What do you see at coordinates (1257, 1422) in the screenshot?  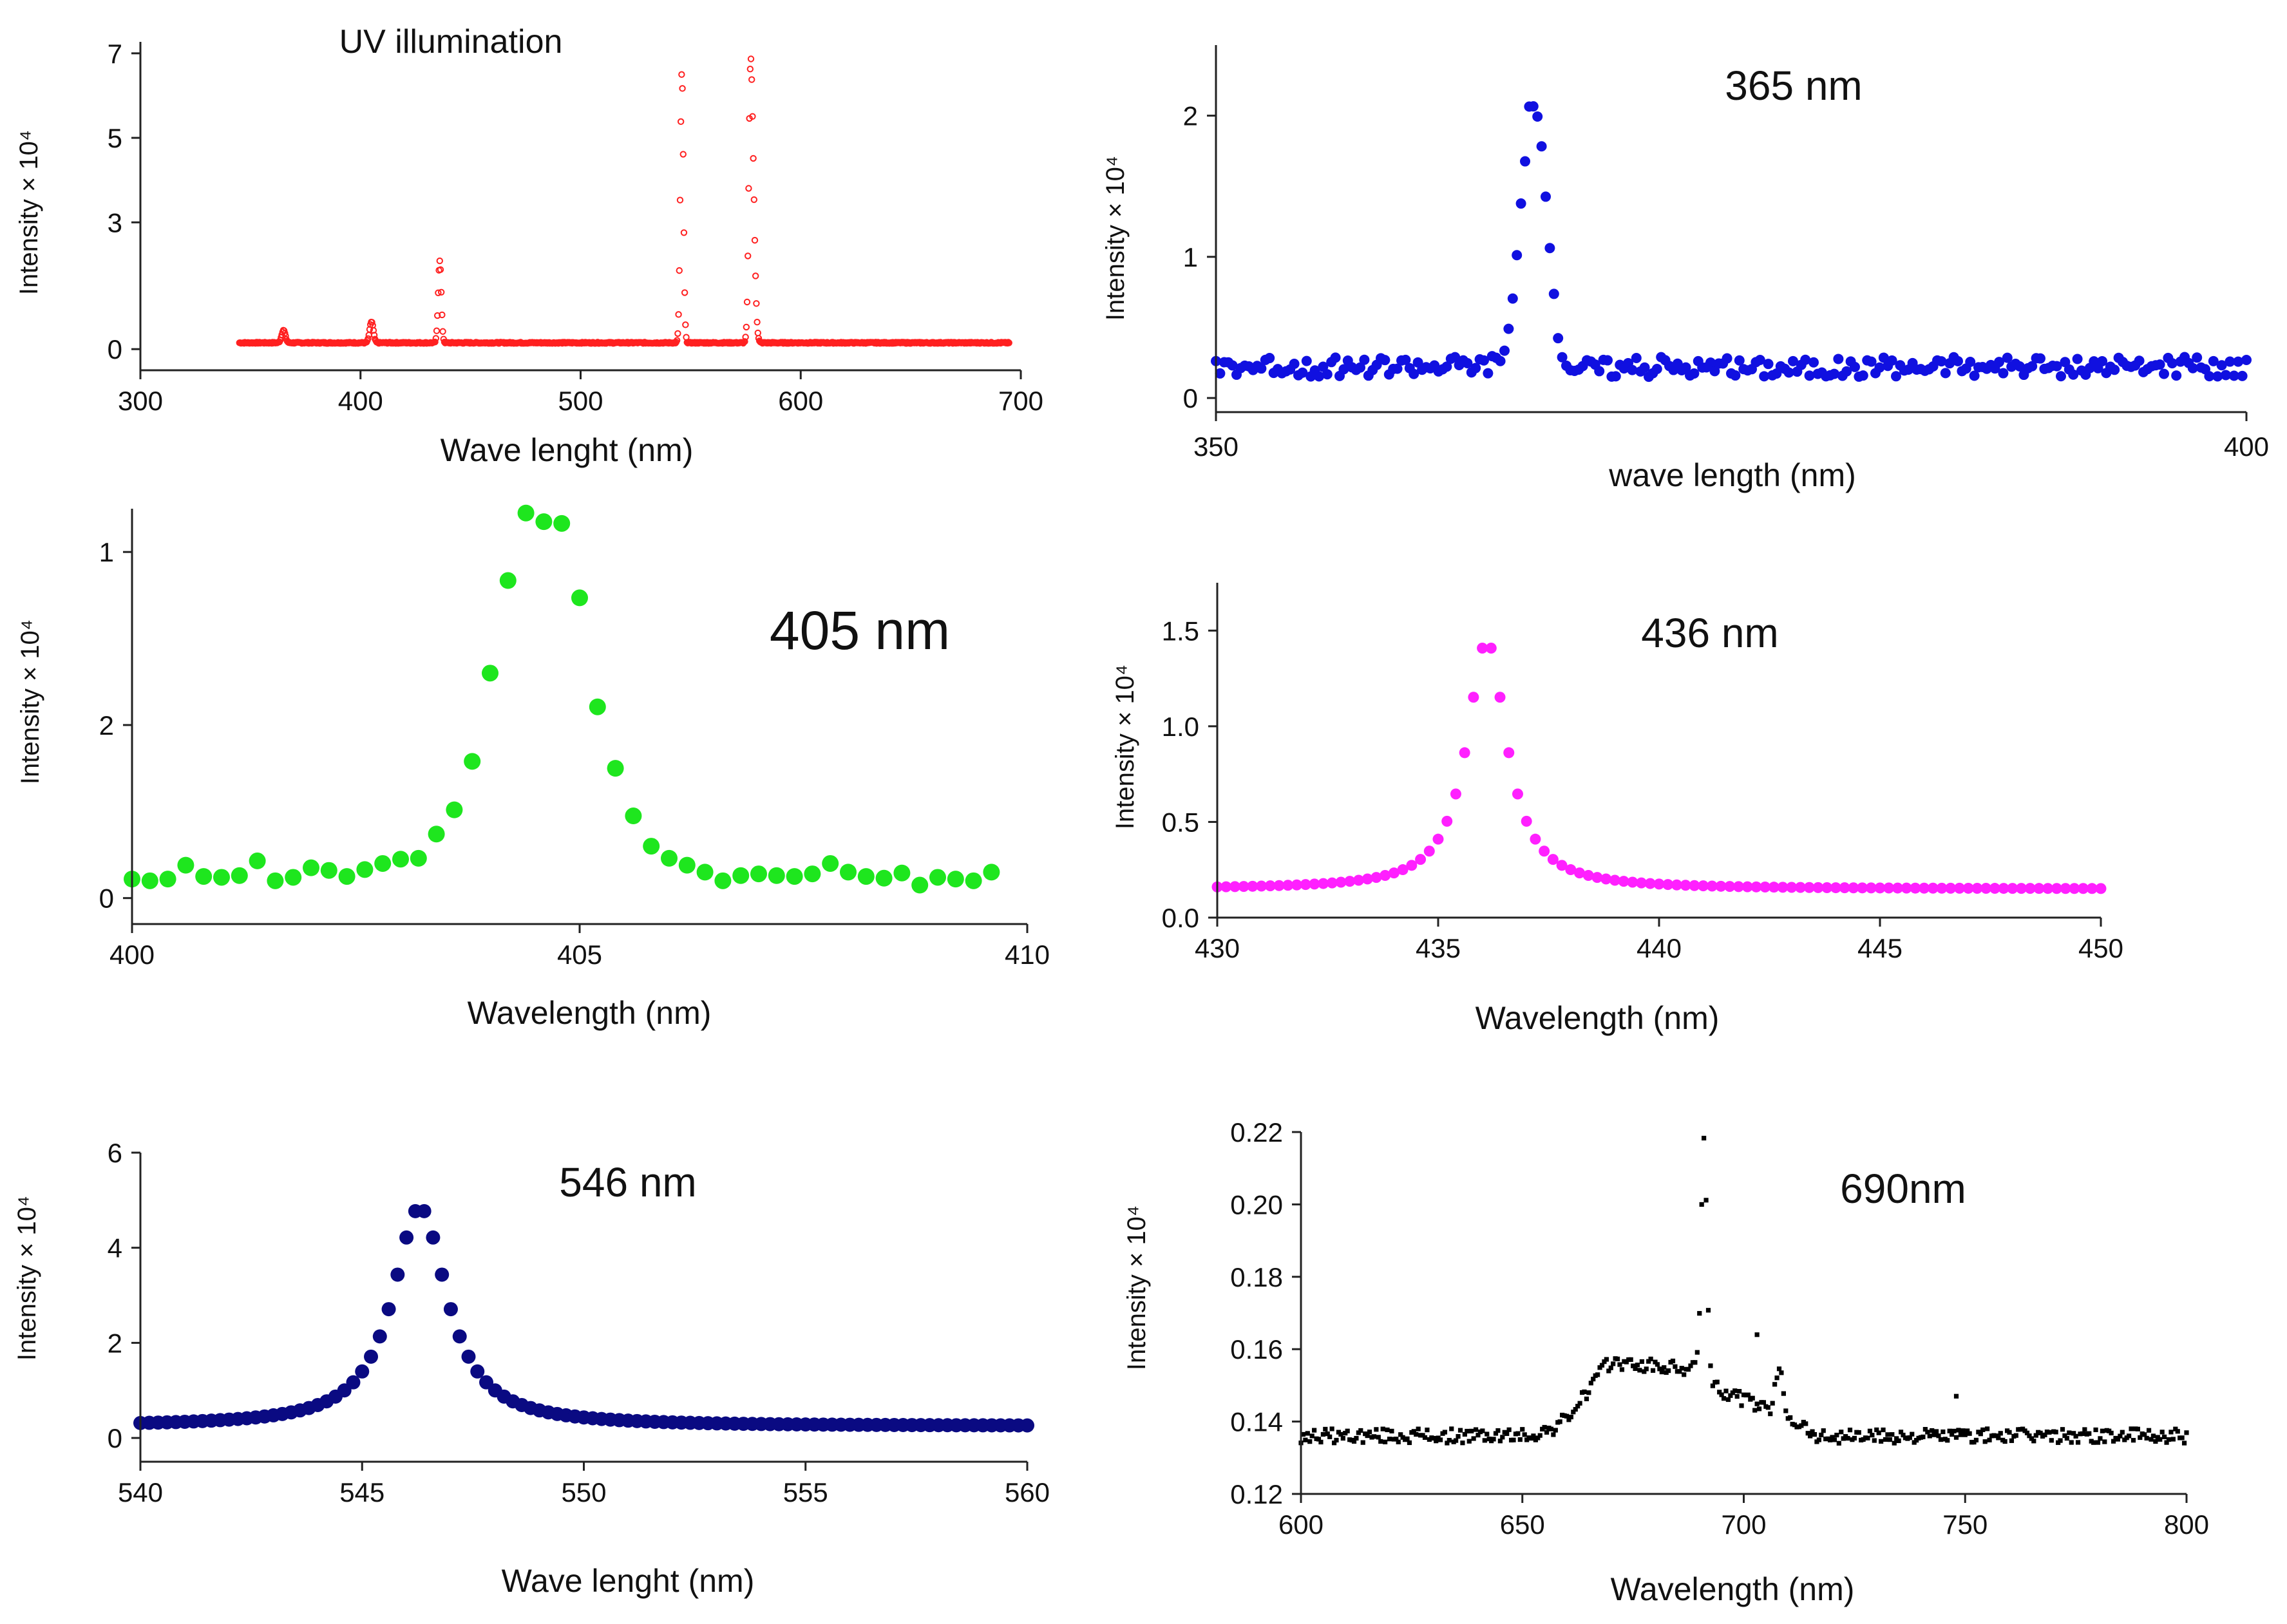 I see `p690-ytick-label: 0.14` at bounding box center [1257, 1422].